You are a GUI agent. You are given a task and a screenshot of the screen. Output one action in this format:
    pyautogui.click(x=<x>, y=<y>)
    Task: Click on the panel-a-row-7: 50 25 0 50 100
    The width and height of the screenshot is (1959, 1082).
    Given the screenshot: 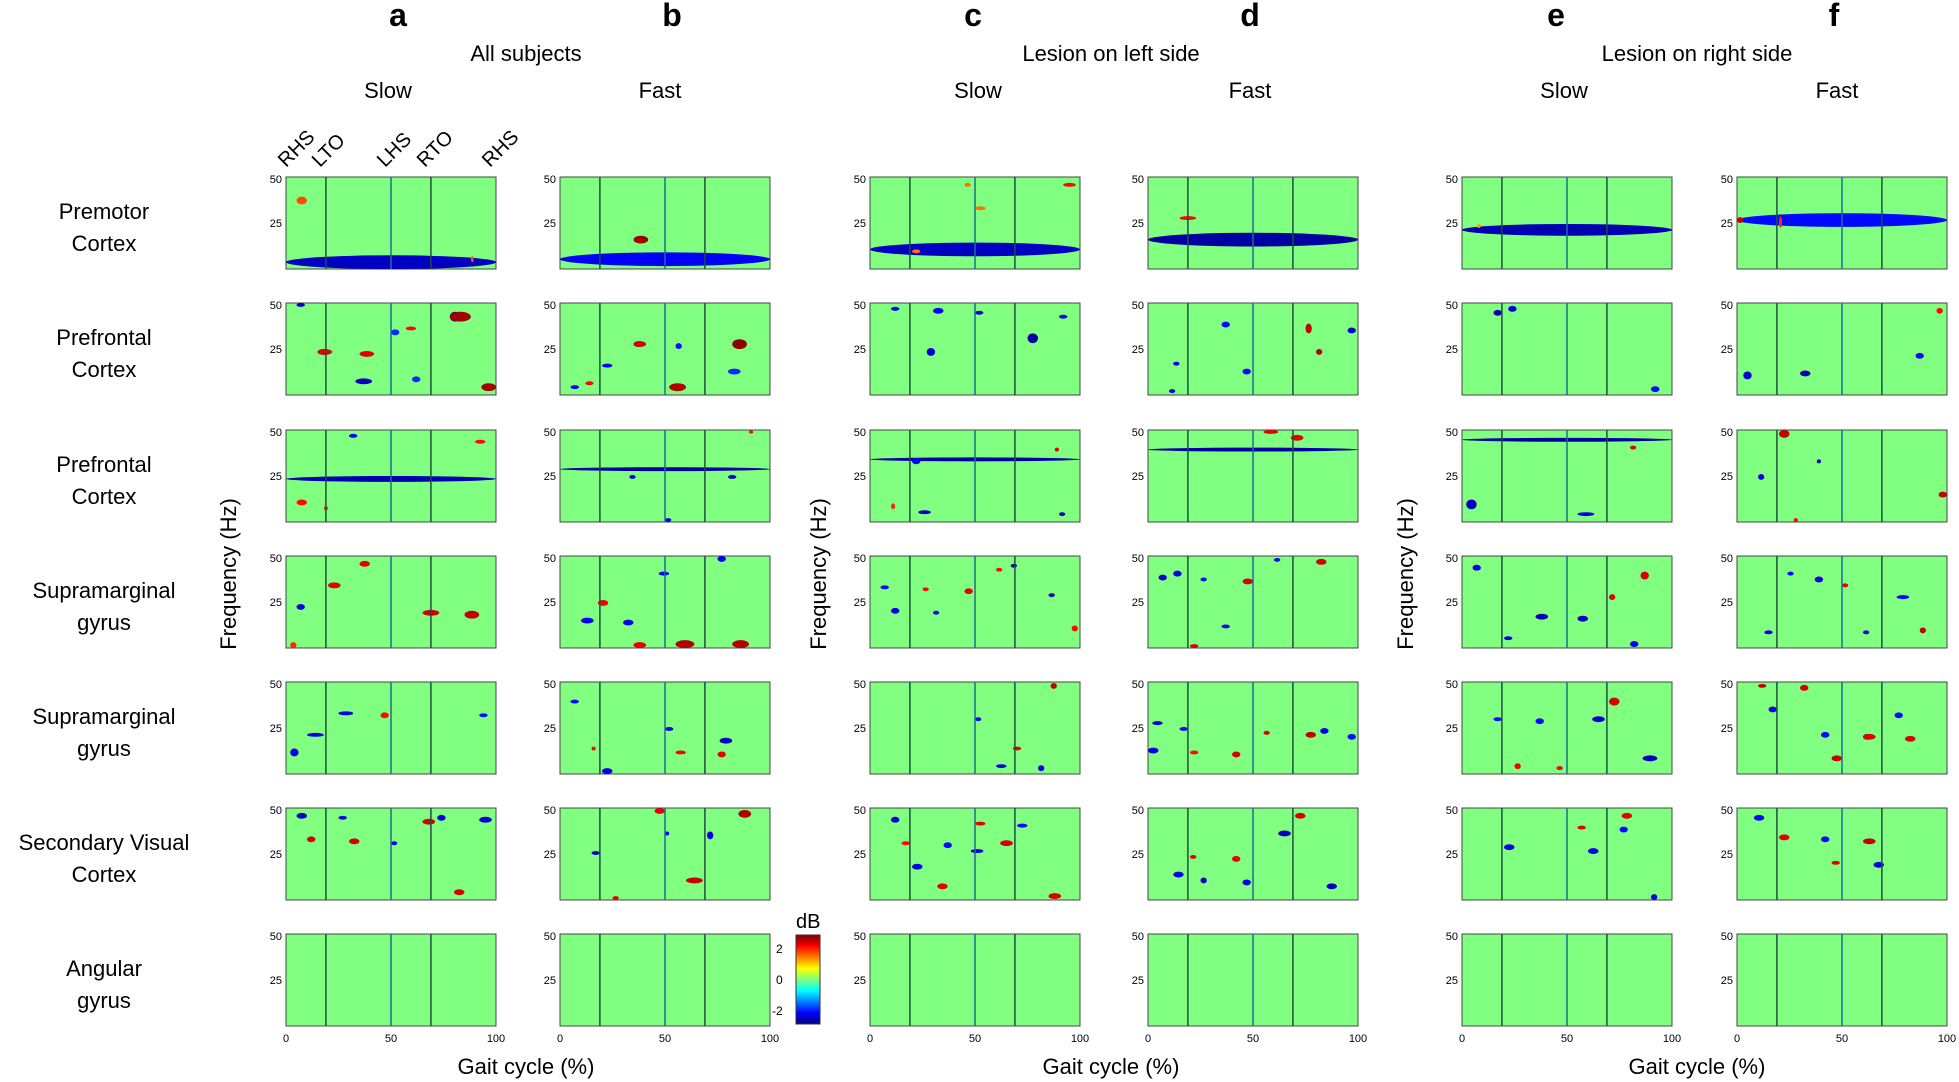 What is the action you would take?
    pyautogui.click(x=387, y=988)
    